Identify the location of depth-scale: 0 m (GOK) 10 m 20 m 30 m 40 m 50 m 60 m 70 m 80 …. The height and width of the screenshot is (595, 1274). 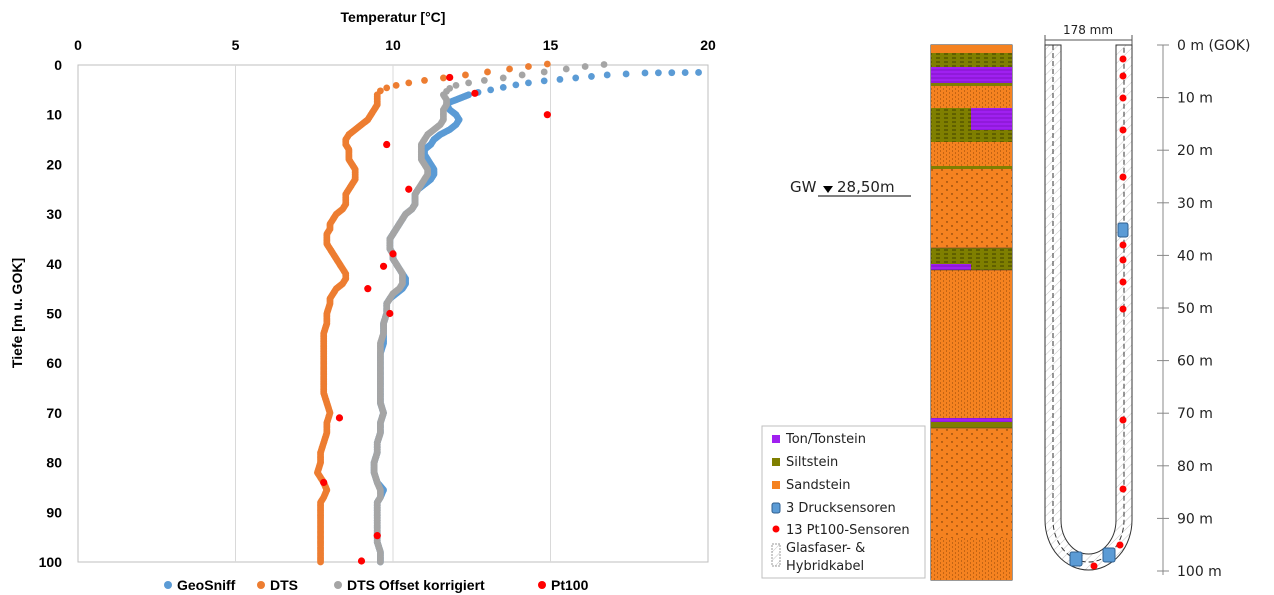
(1203, 309).